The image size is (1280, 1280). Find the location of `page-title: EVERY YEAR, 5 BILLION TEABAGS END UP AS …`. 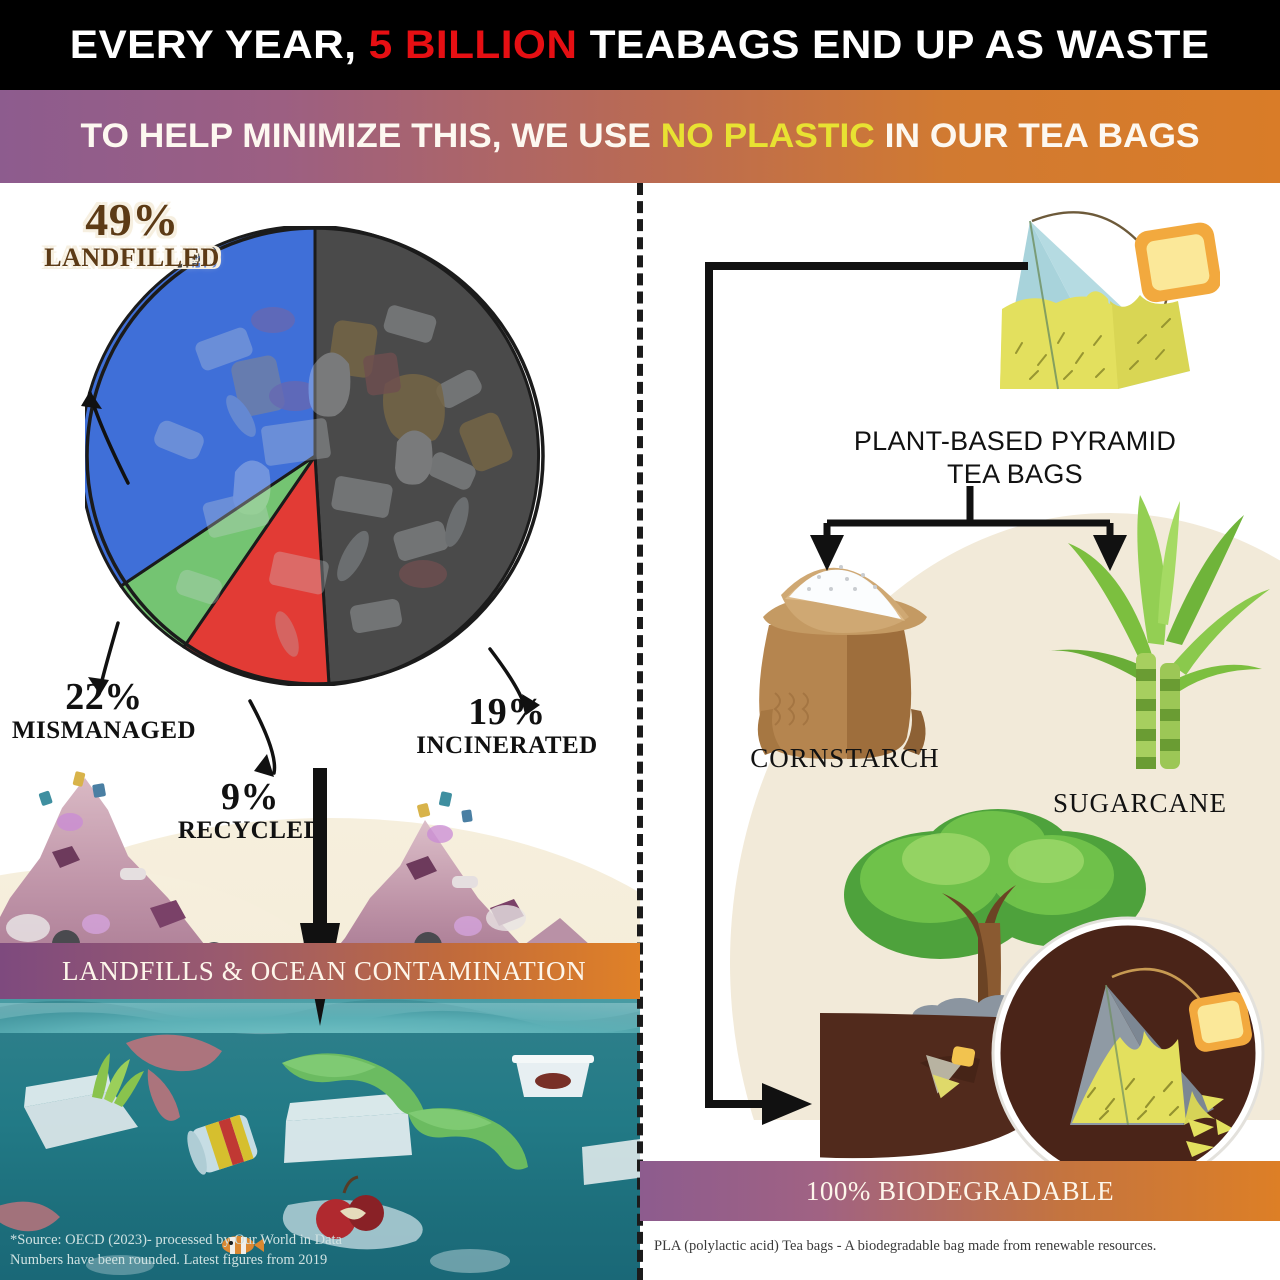

page-title: EVERY YEAR, 5 BILLION TEABAGS END UP AS … is located at coordinates (640, 45).